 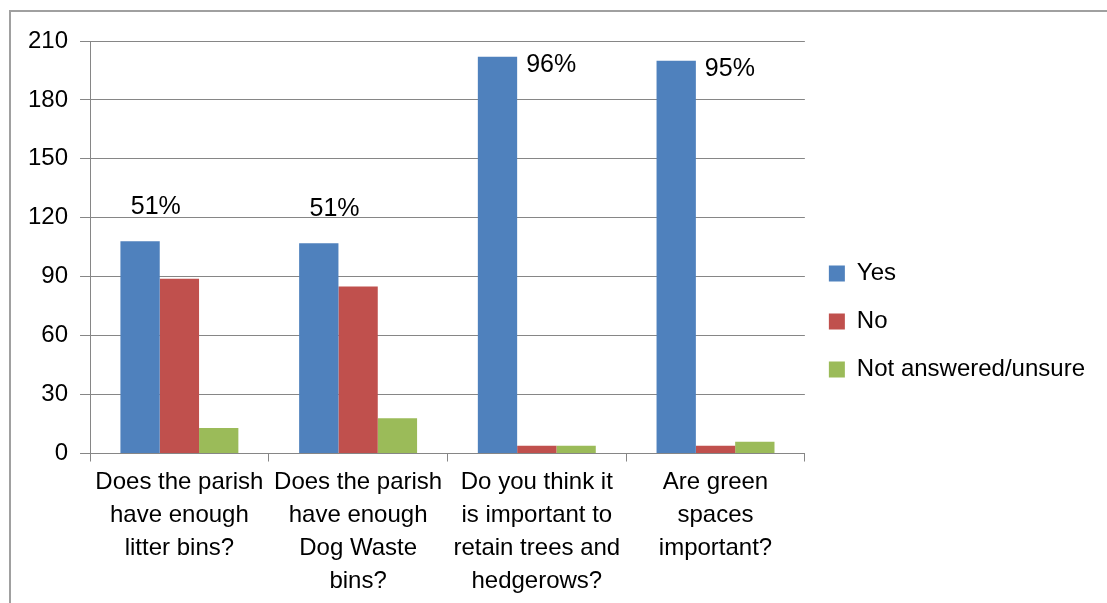 What do you see at coordinates (971, 368) in the screenshot?
I see `legend-label: Not answered/unsure` at bounding box center [971, 368].